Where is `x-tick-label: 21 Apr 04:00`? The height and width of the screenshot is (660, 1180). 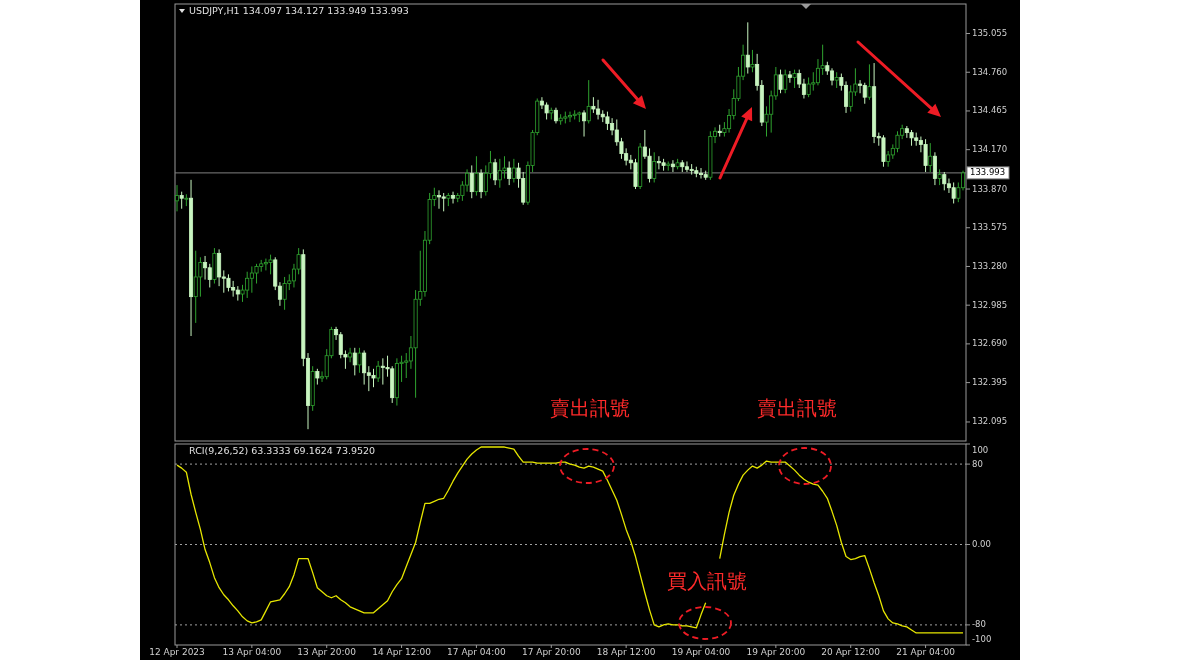 x-tick-label: 21 Apr 04:00 is located at coordinates (926, 652).